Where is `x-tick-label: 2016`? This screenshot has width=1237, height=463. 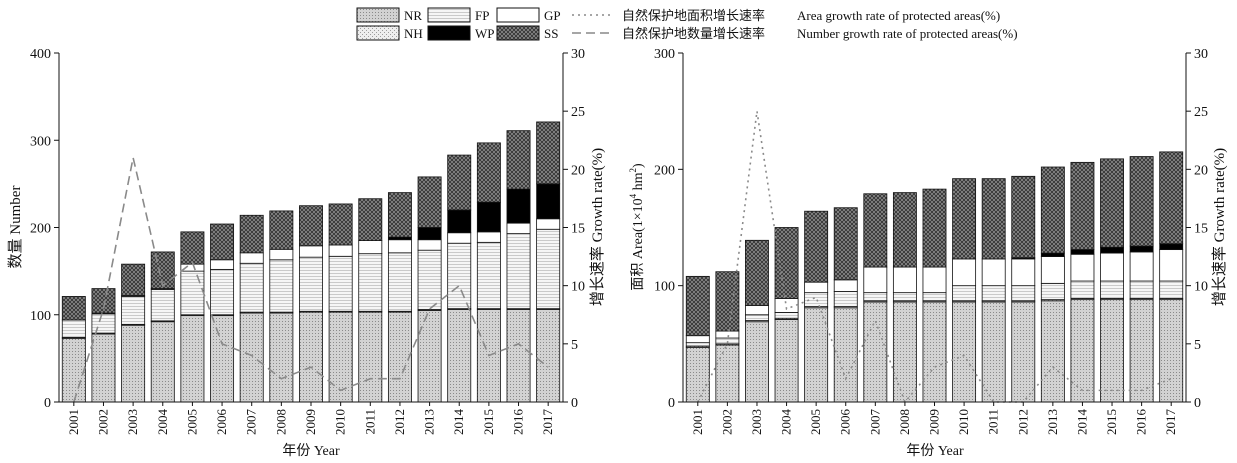 x-tick-label: 2016 is located at coordinates (518, 422).